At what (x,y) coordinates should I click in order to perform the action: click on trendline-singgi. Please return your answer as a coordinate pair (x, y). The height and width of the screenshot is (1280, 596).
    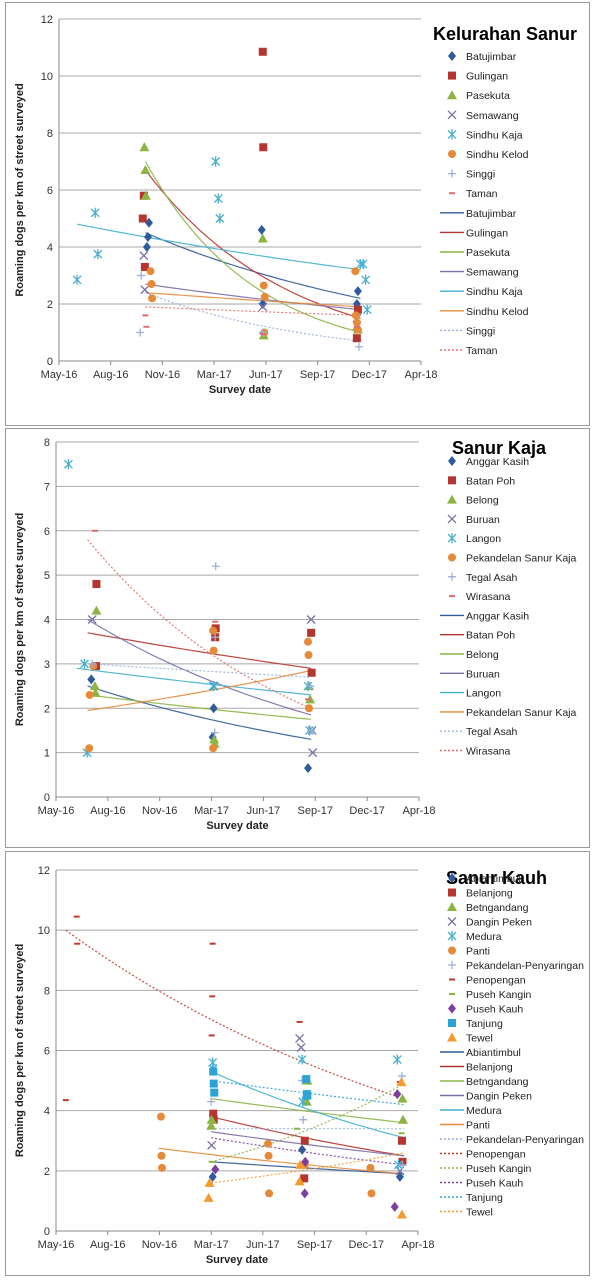
    Looking at the image, I should click on (253, 317).